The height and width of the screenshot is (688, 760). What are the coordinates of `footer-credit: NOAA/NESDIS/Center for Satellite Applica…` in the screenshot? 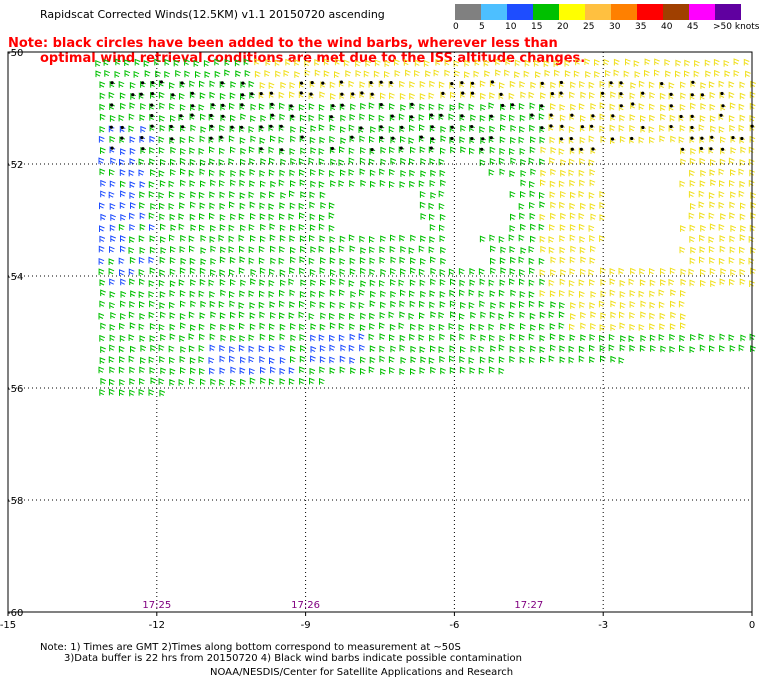 It's located at (362, 672).